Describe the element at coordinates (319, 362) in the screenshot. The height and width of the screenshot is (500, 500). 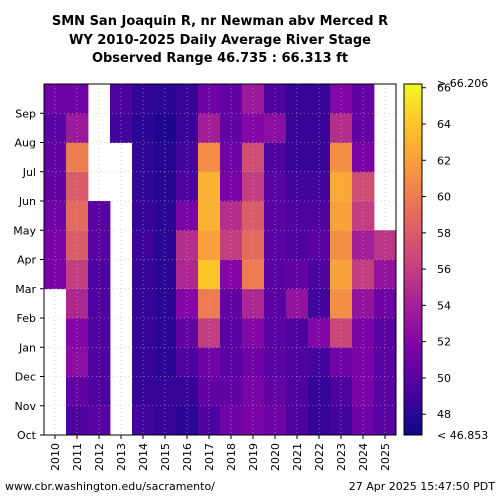
I see `cell-2022-dec` at that location.